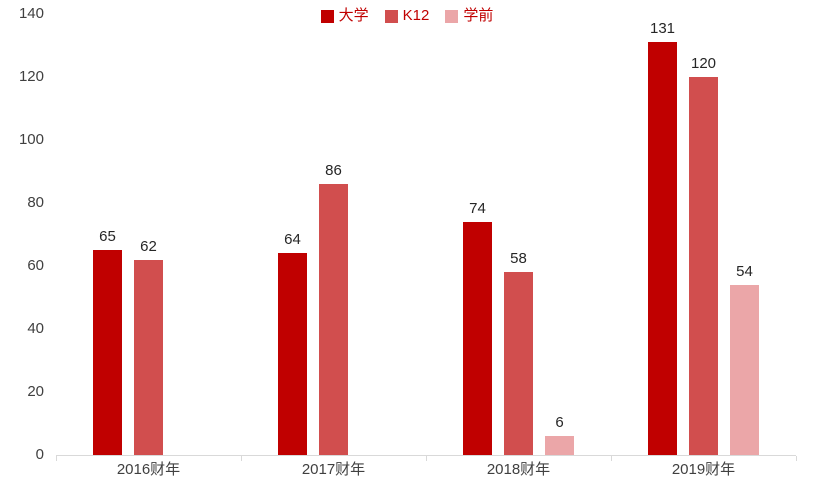 This screenshot has width=814, height=479. I want to click on bar: 65, so click(107, 341).